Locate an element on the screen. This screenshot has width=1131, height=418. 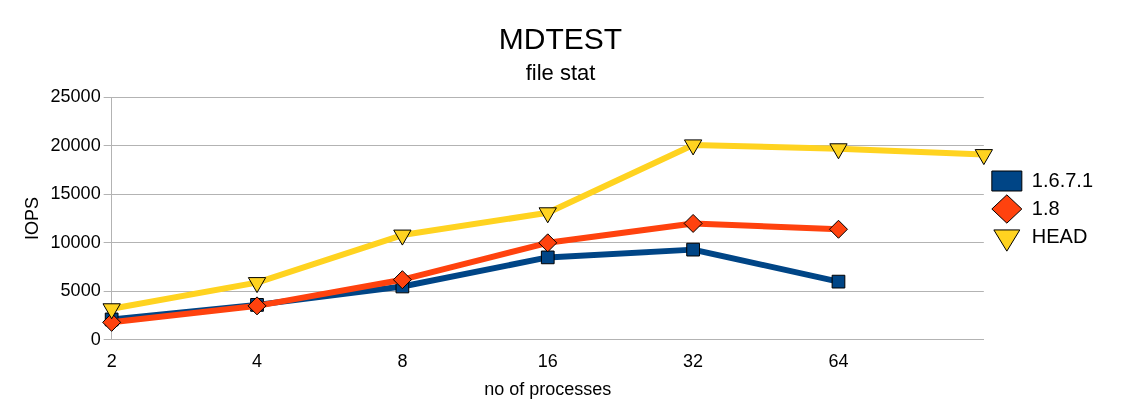
y-tick-label: 10000 is located at coordinates (75, 241).